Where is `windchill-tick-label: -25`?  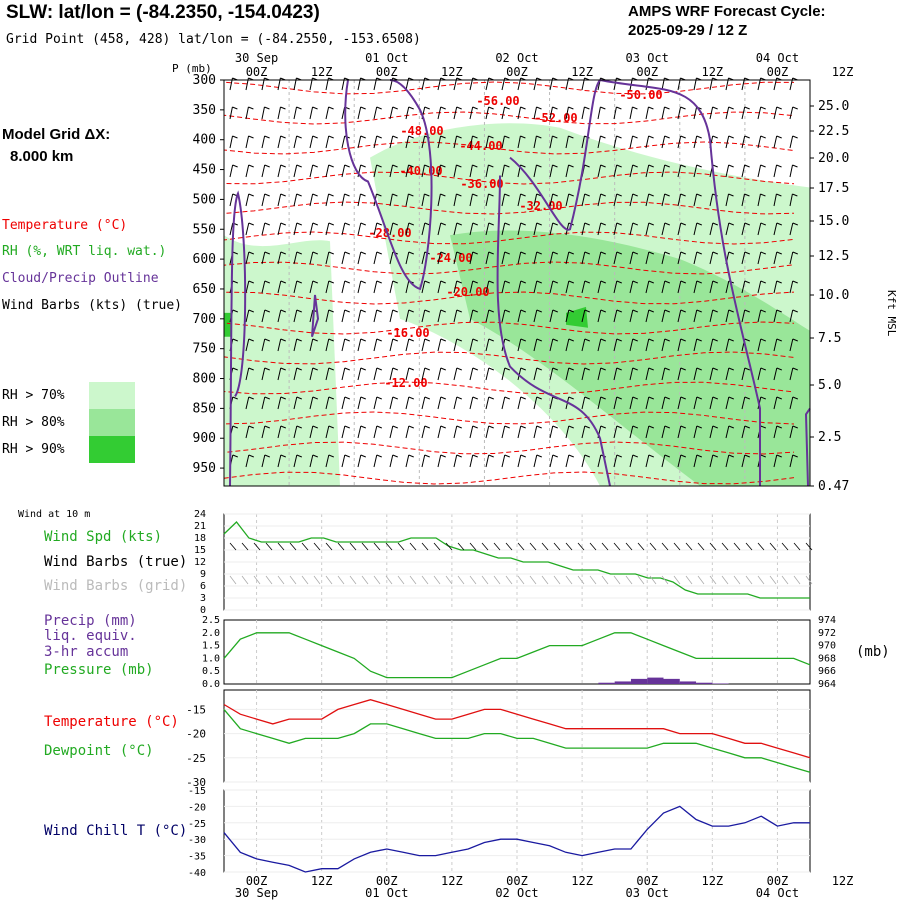 windchill-tick-label: -25 is located at coordinates (197, 824).